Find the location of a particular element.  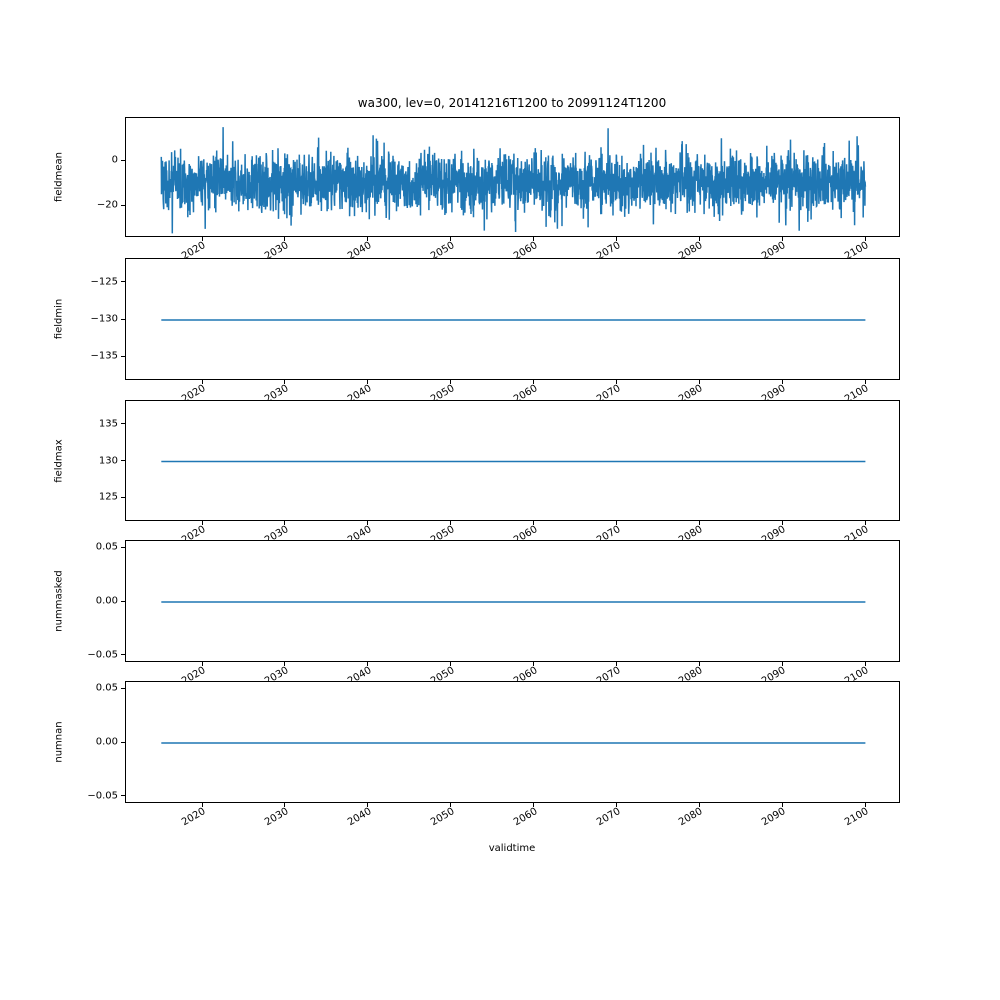

series-plot-numnan is located at coordinates (513, 743).